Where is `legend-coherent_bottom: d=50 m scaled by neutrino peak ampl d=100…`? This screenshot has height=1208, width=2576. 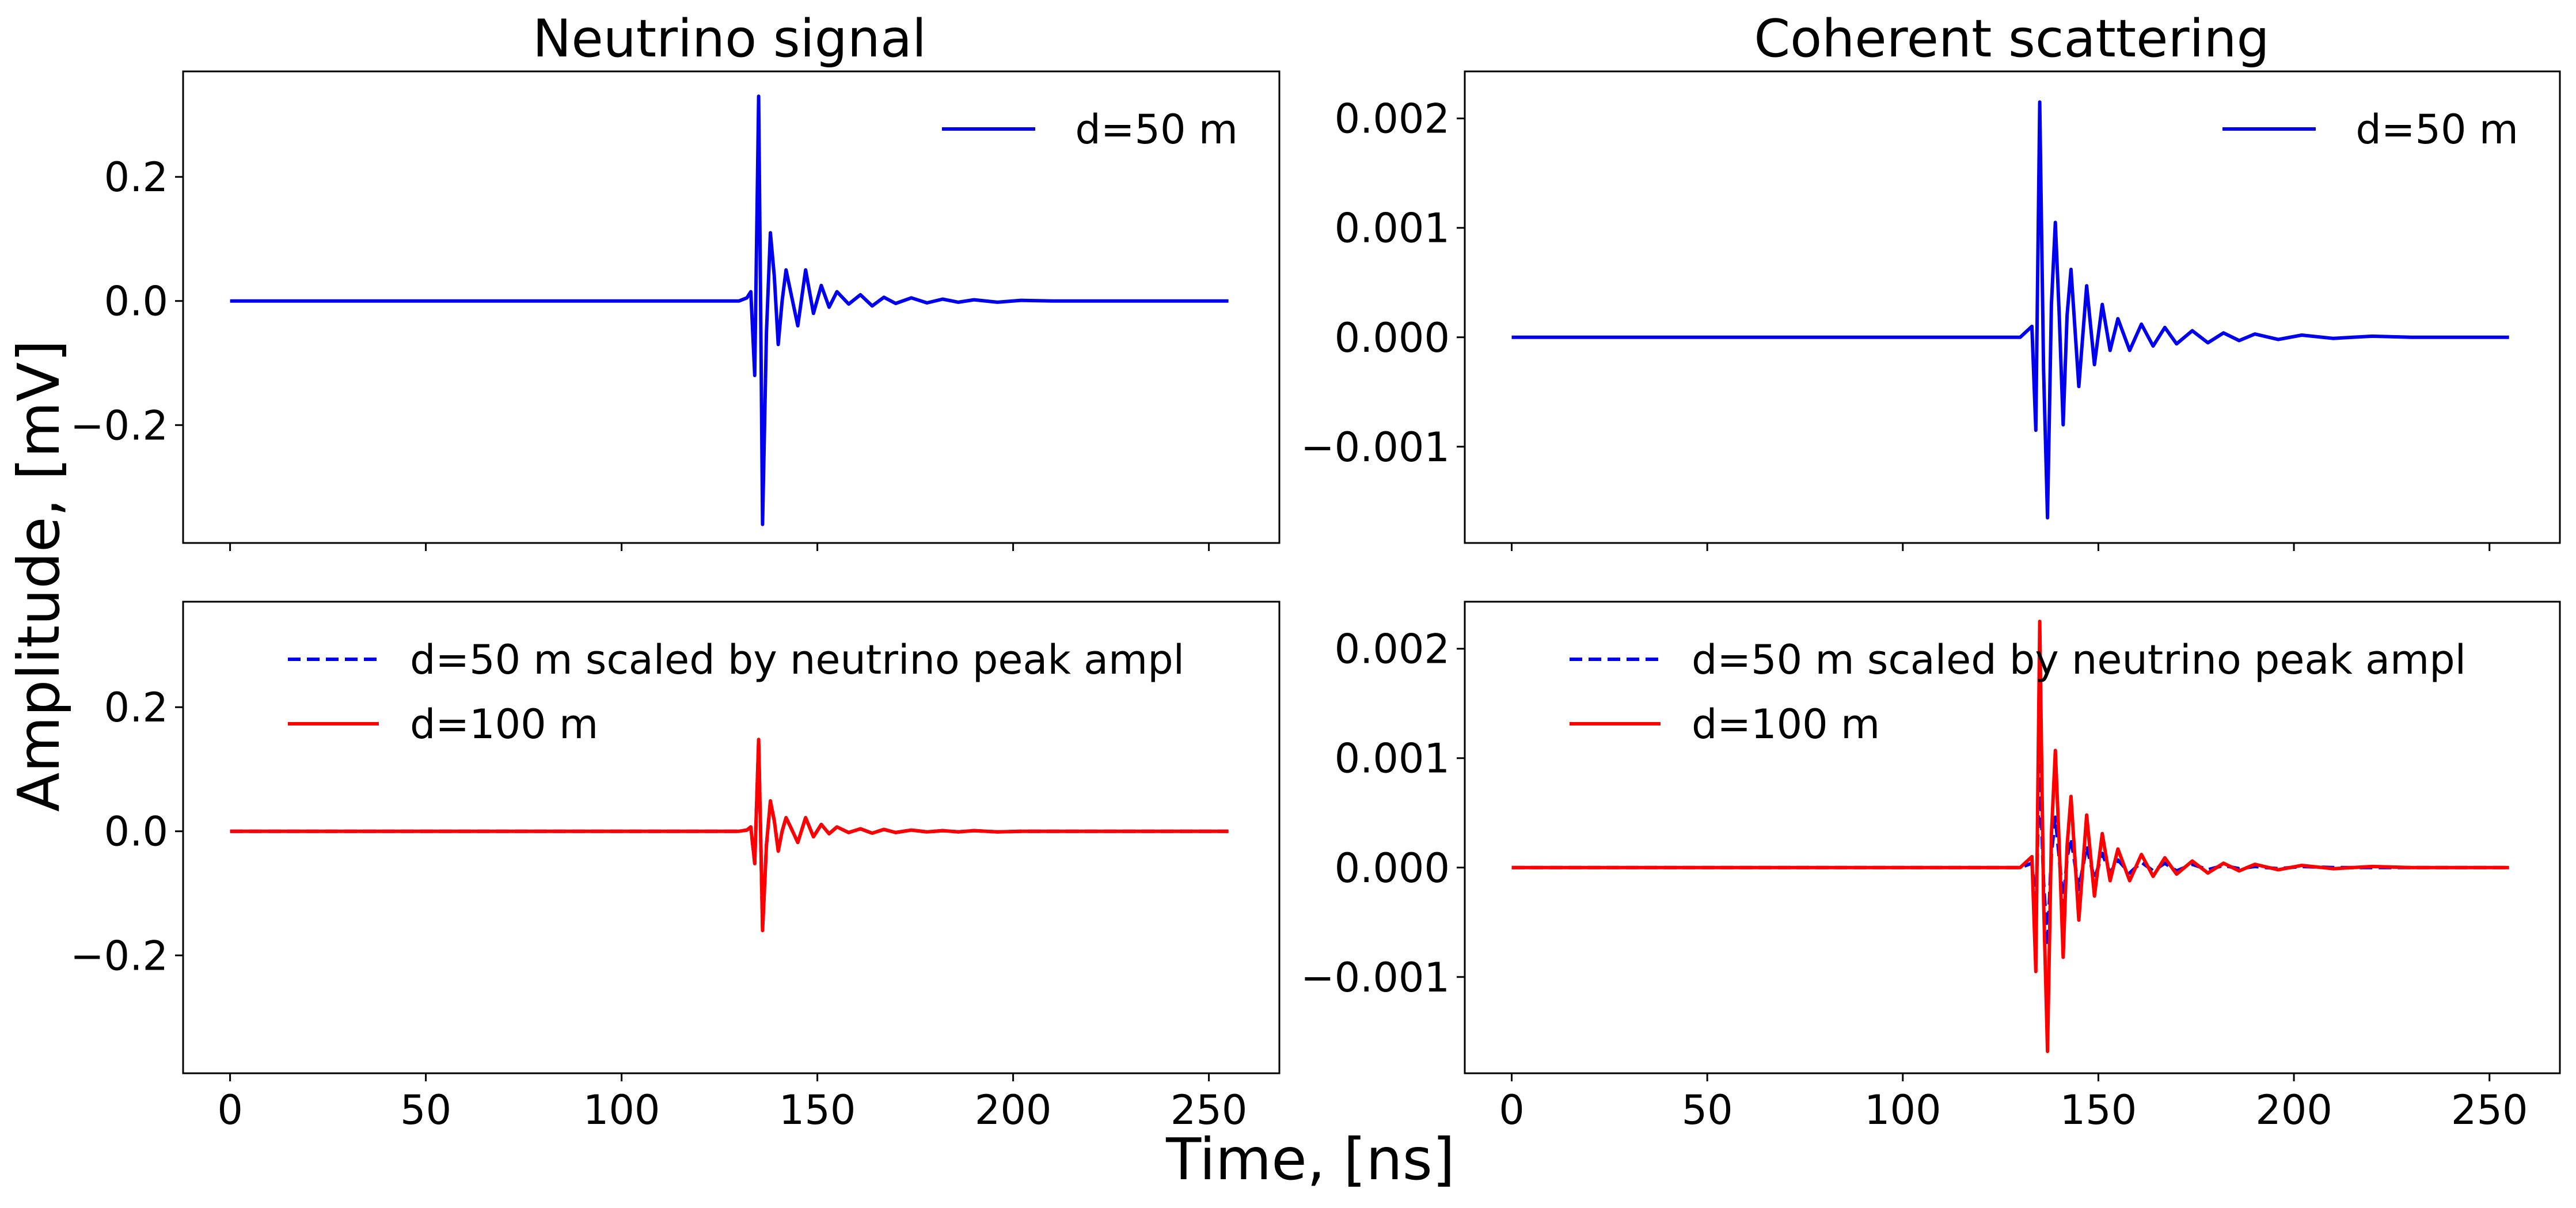
legend-coherent_bottom: d=50 m scaled by neutrino peak ampl d=100… is located at coordinates (2018, 692).